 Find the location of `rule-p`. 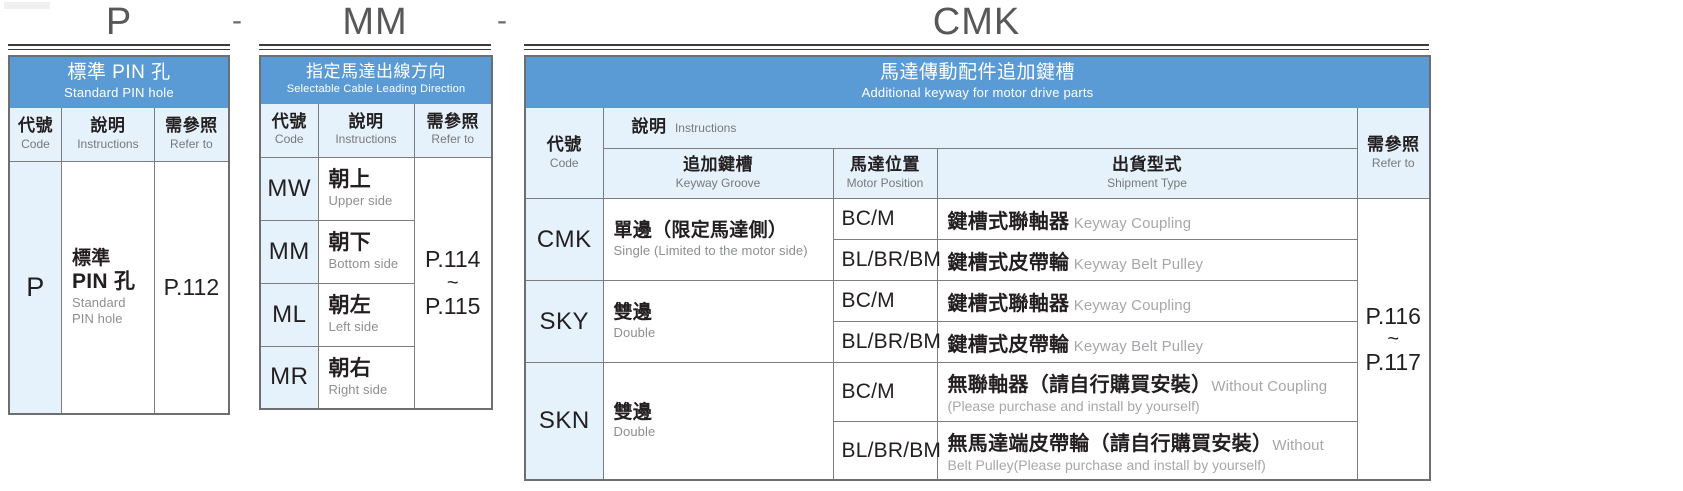

rule-p is located at coordinates (119, 47).